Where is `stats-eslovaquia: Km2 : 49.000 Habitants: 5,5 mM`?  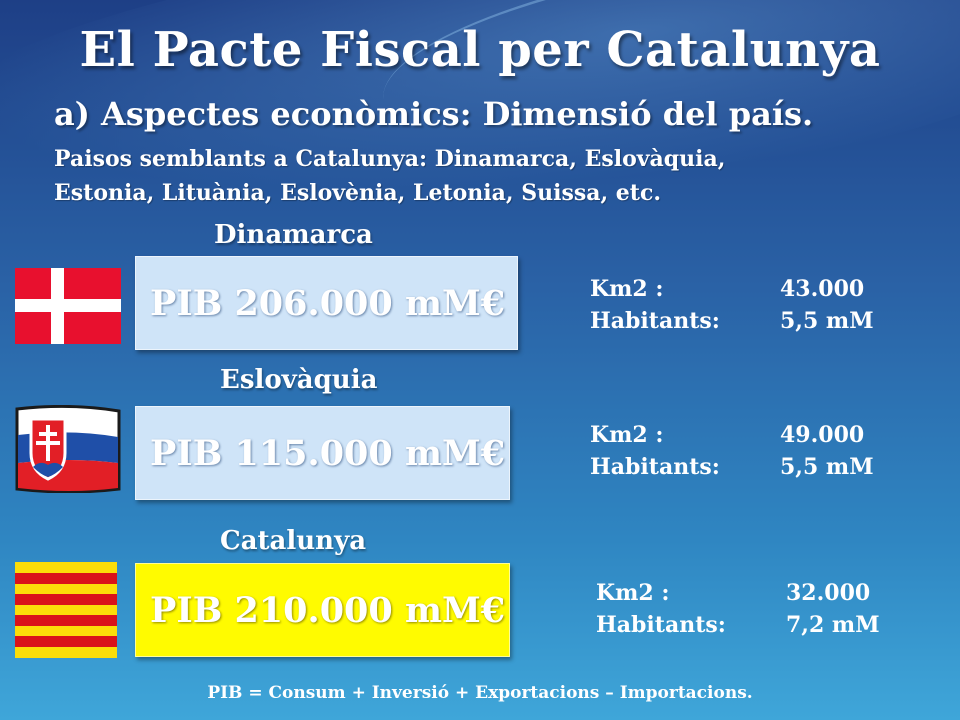
stats-eslovaquia: Km2 : 49.000 Habitants: 5,5 mM is located at coordinates (732, 451).